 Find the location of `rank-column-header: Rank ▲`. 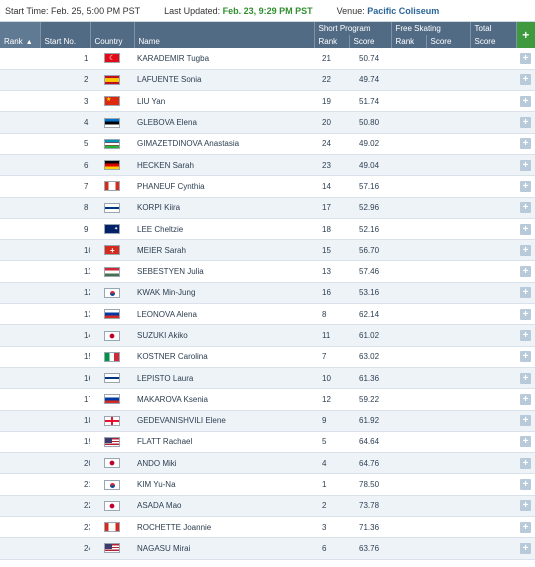

rank-column-header: Rank ▲ is located at coordinates (20, 35).